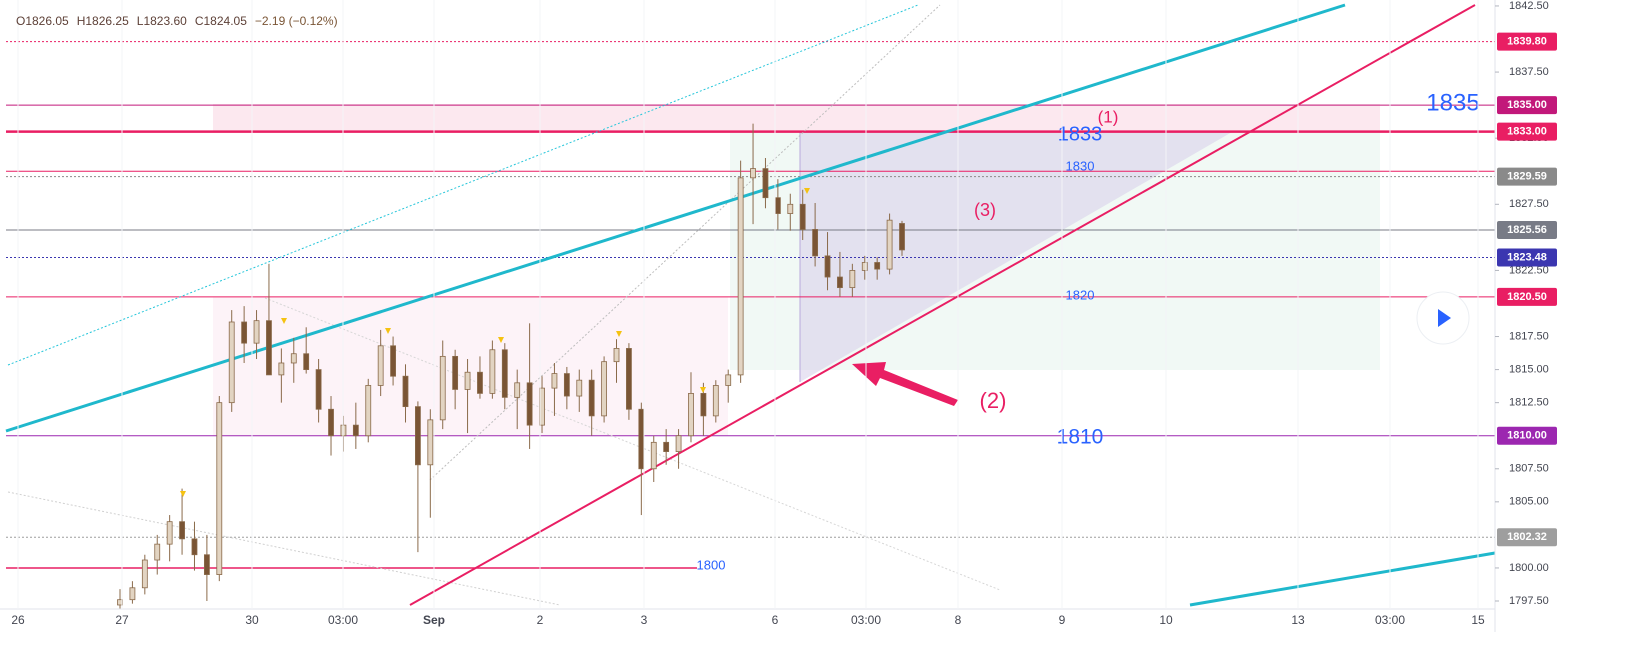 The image size is (1629, 670). What do you see at coordinates (1080, 165) in the screenshot?
I see `annotation: 1830` at bounding box center [1080, 165].